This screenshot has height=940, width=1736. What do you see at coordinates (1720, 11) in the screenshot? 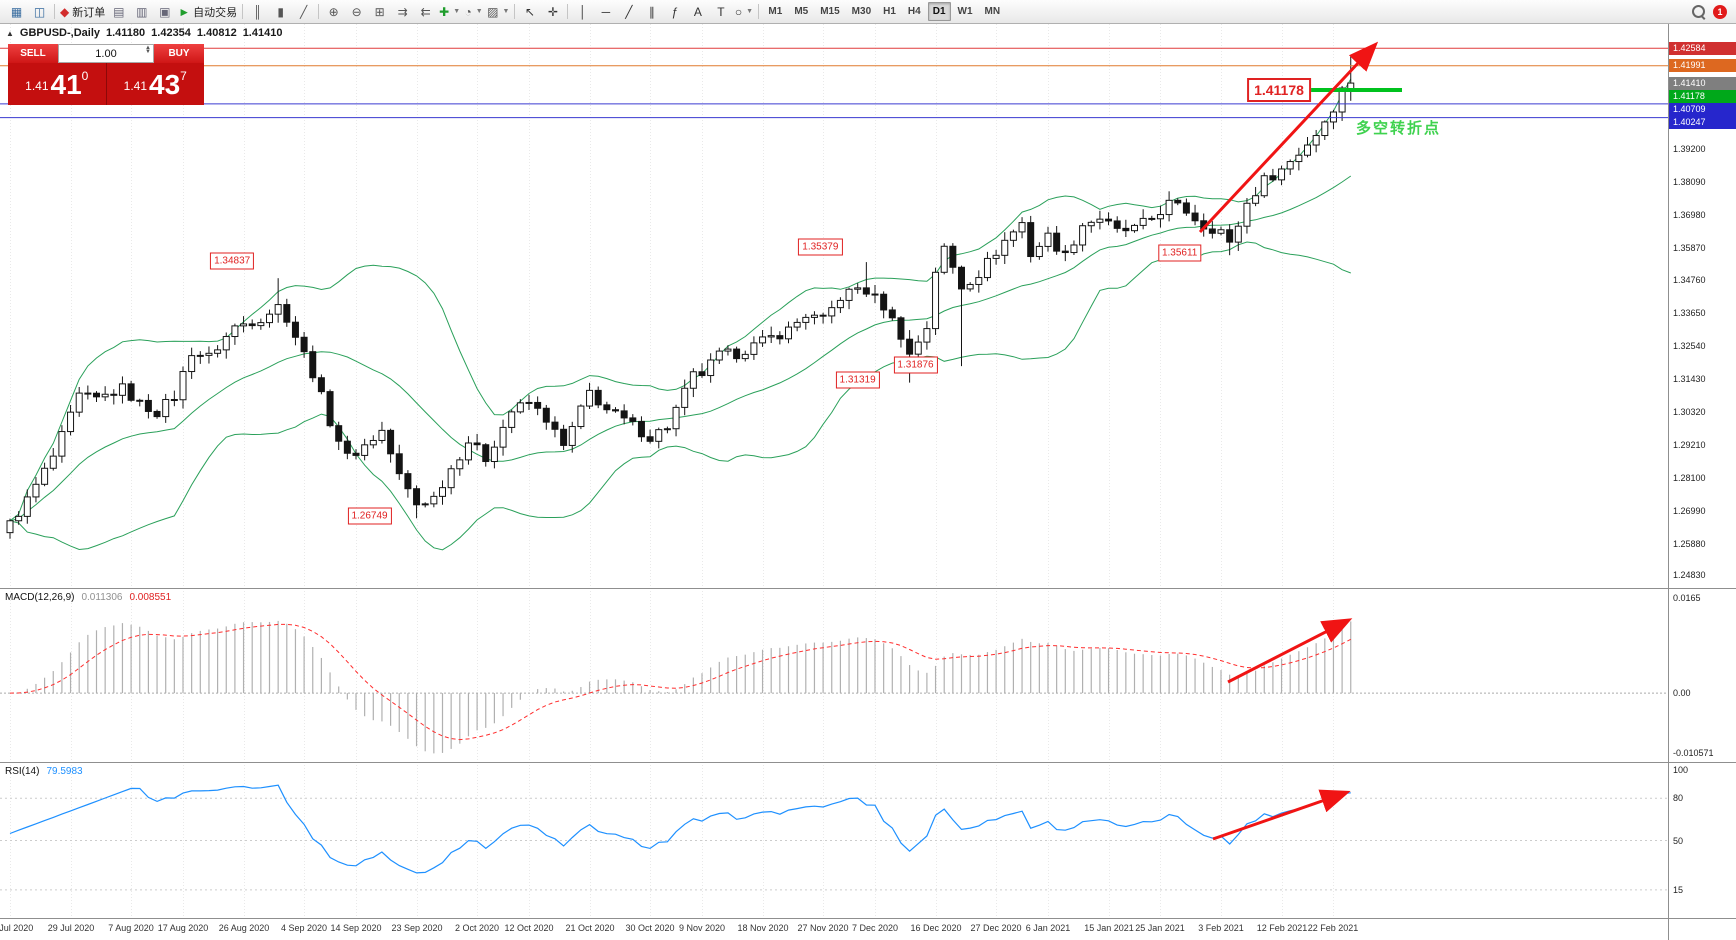
I see `notifications-badge: 1` at bounding box center [1720, 11].